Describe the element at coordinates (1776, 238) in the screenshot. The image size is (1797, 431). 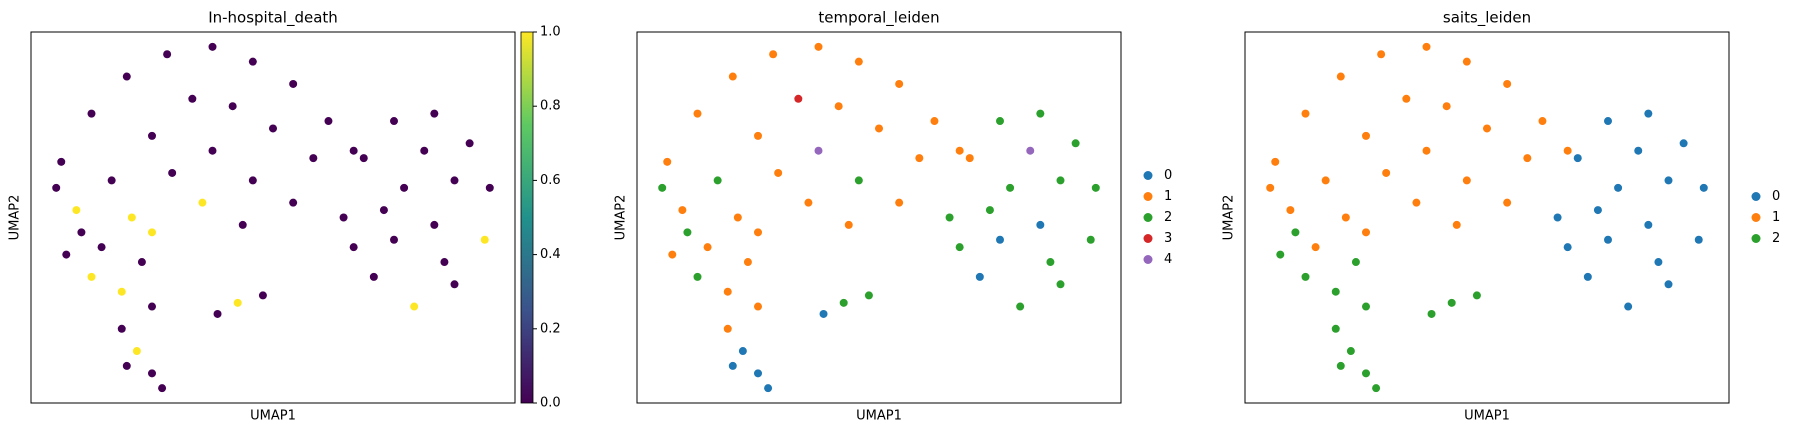
I see `legend-label: 2` at that location.